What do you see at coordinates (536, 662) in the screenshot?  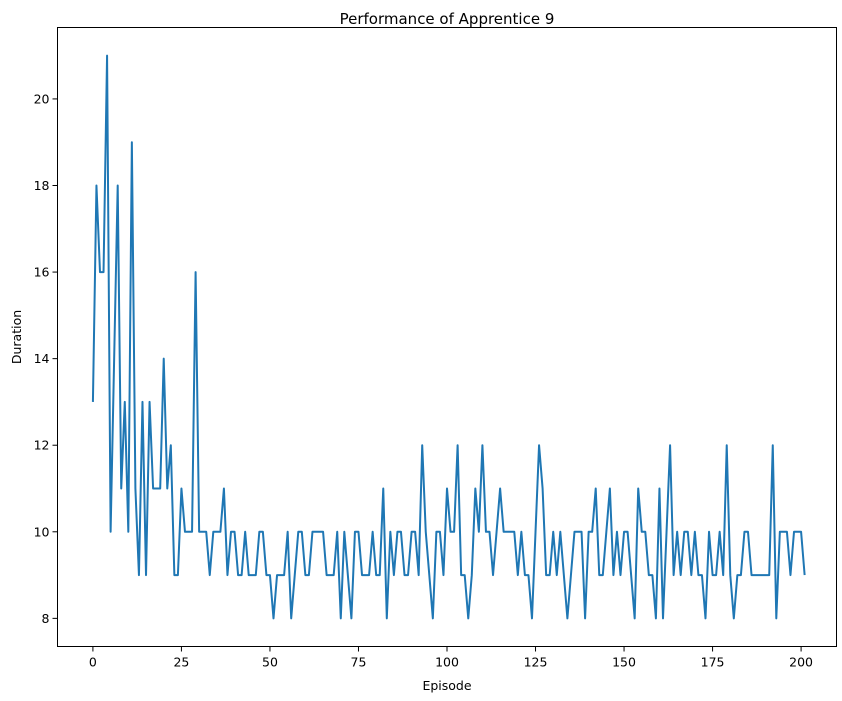 I see `x-tick-label: 125` at bounding box center [536, 662].